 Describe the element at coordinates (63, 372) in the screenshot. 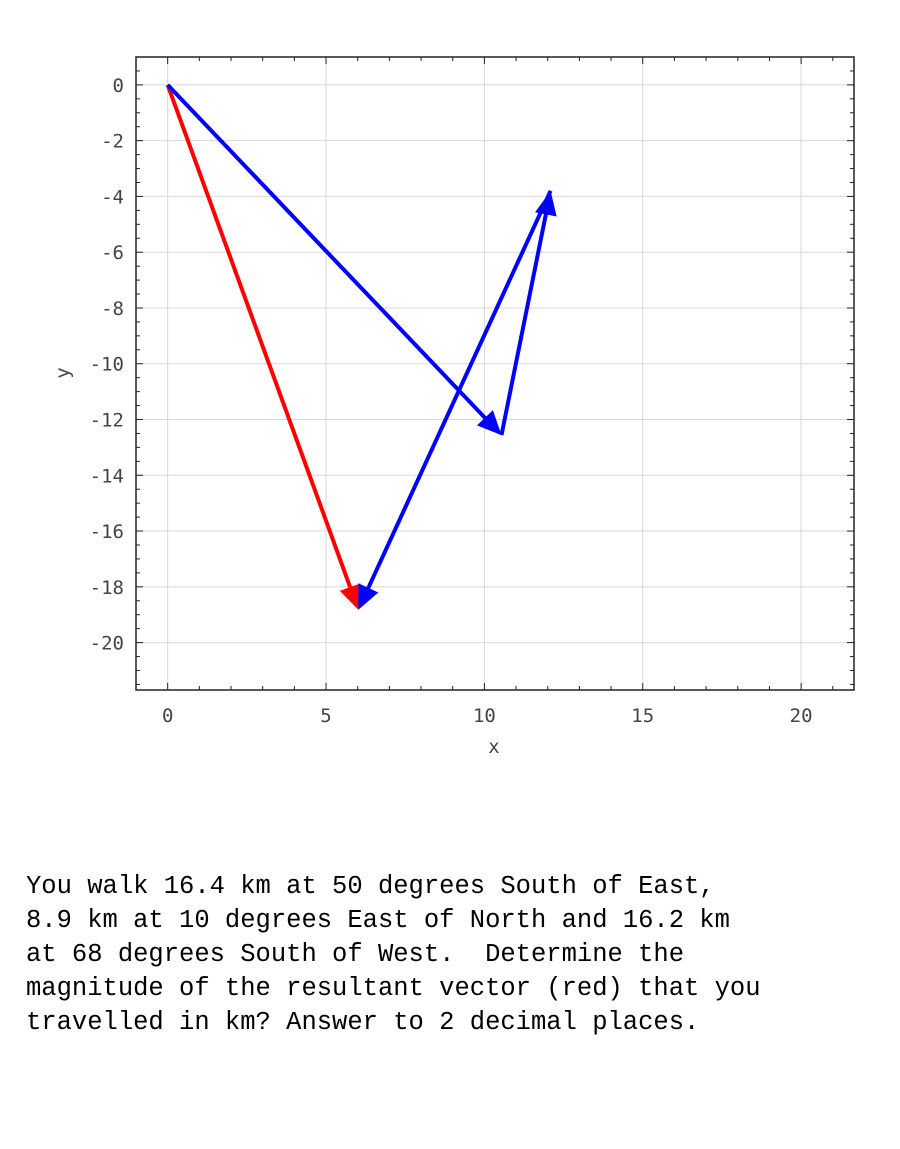

I see `y-axis-label: y` at that location.